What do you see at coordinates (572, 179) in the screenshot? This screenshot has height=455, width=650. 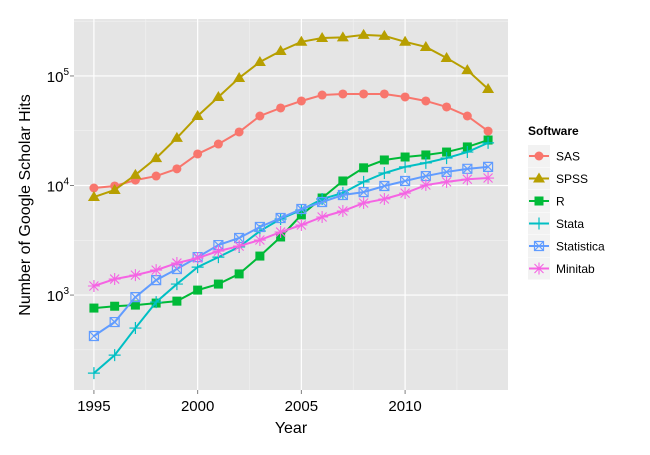 I see `legend-label-spss: SPSS` at bounding box center [572, 179].